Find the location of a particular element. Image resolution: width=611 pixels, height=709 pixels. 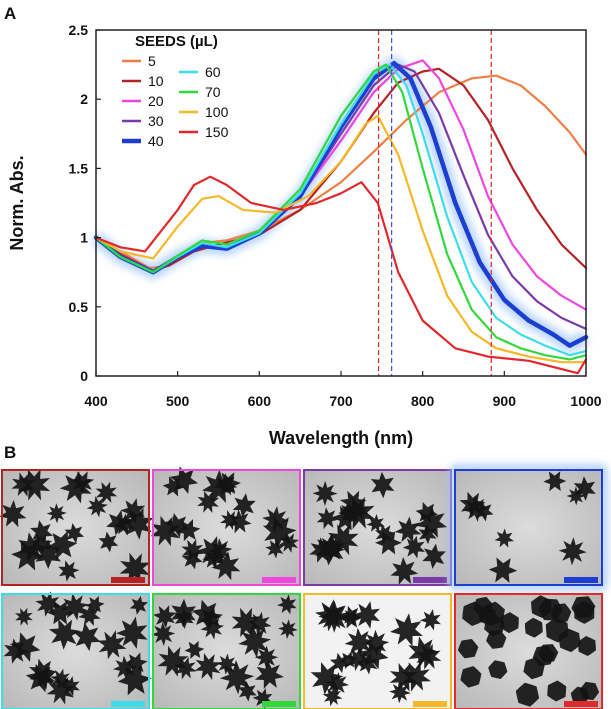

y-tick-label: 2 is located at coordinates (84, 99).